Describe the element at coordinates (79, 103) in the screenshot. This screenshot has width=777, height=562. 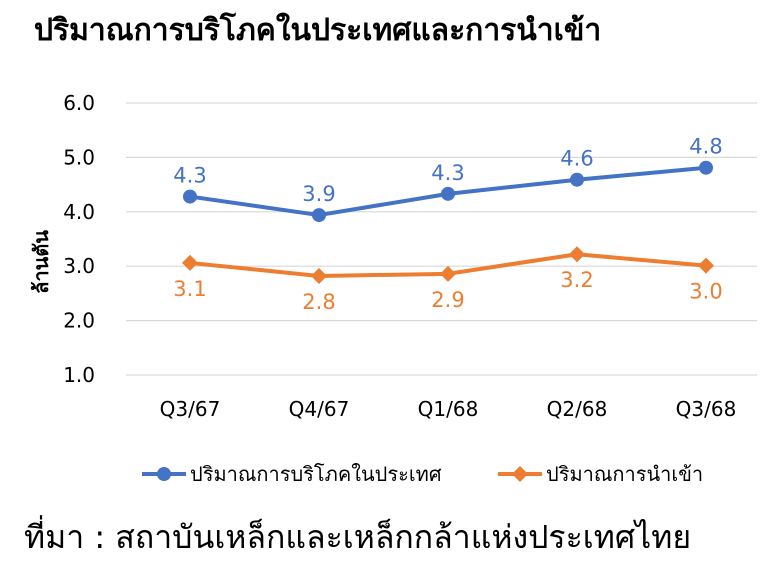
I see `y-tick-label: 6.0` at that location.